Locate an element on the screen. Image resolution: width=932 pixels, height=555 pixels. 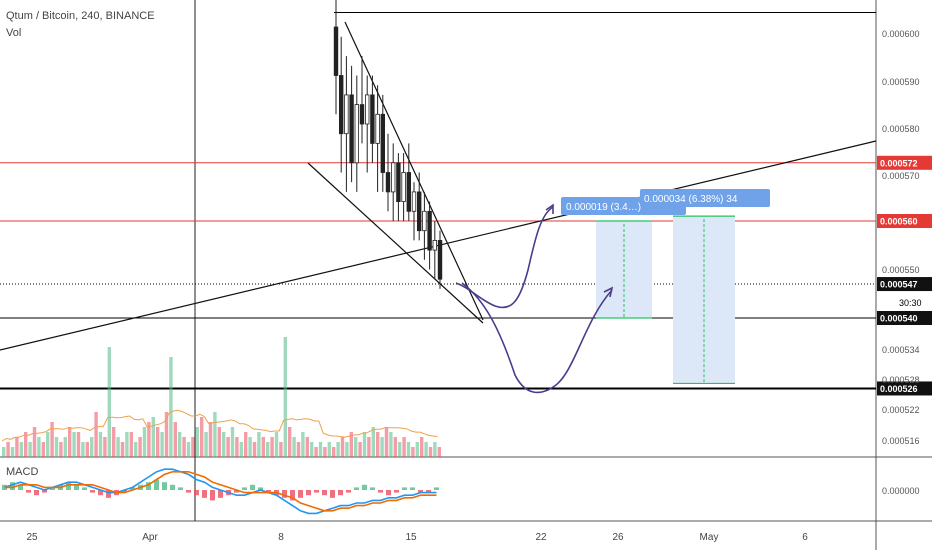
x-tick-1: Apr is located at coordinates (150, 537).